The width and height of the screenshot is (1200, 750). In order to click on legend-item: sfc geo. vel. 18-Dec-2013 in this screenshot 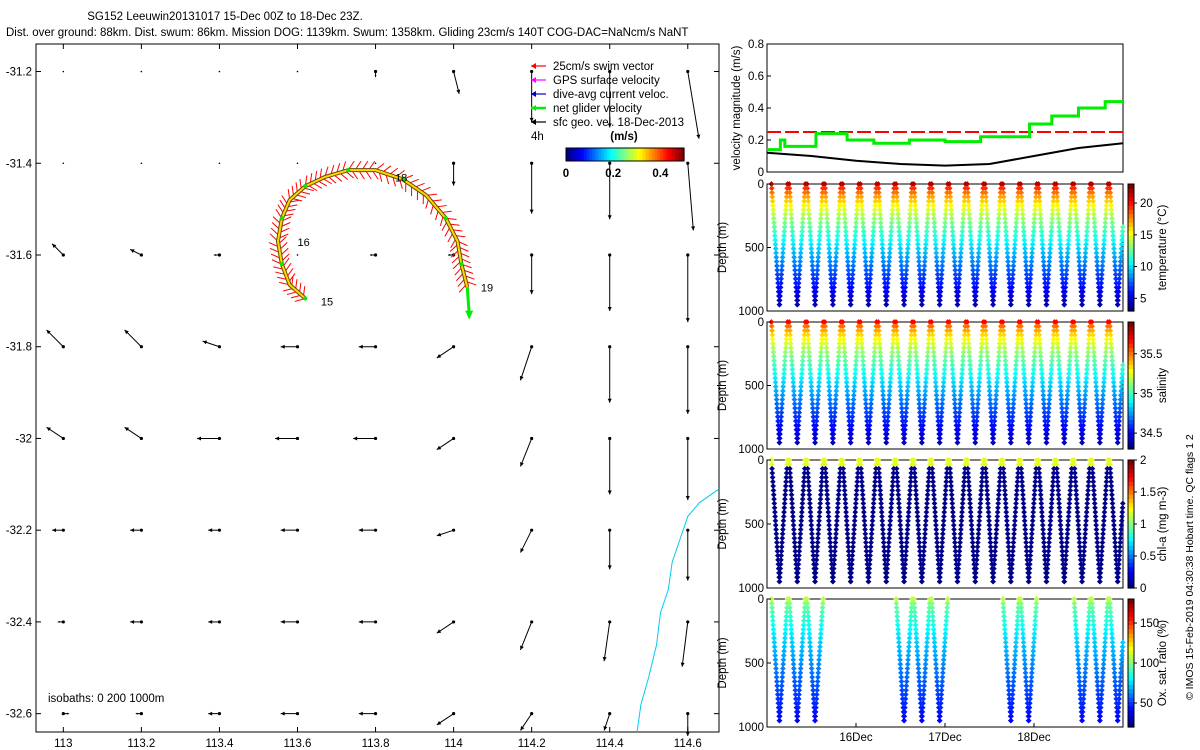, I will do `click(618, 123)`.